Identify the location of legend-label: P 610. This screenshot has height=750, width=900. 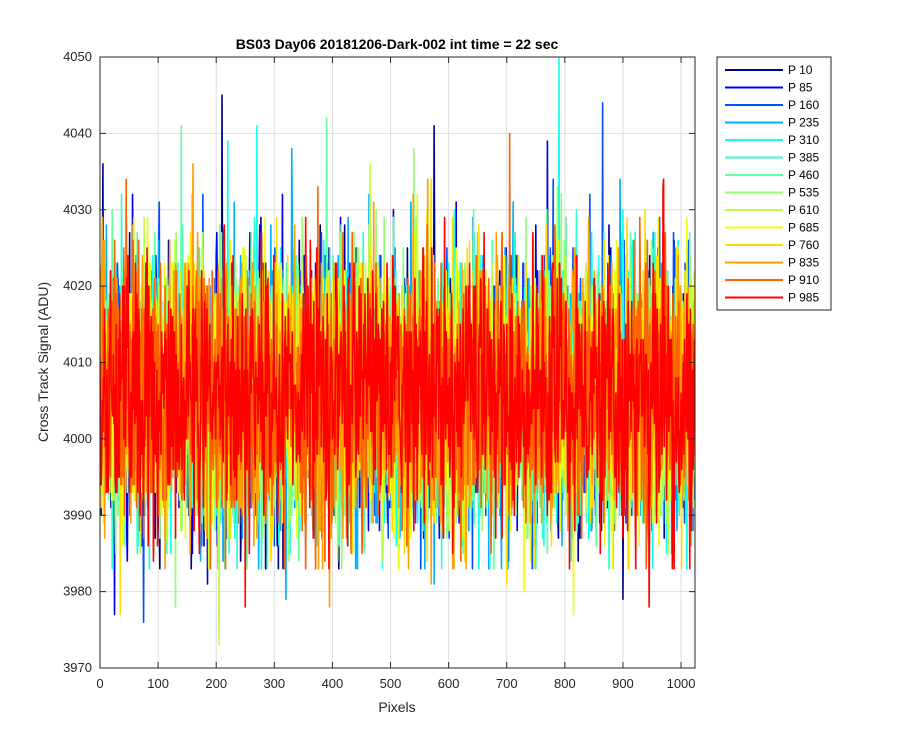
(803, 210).